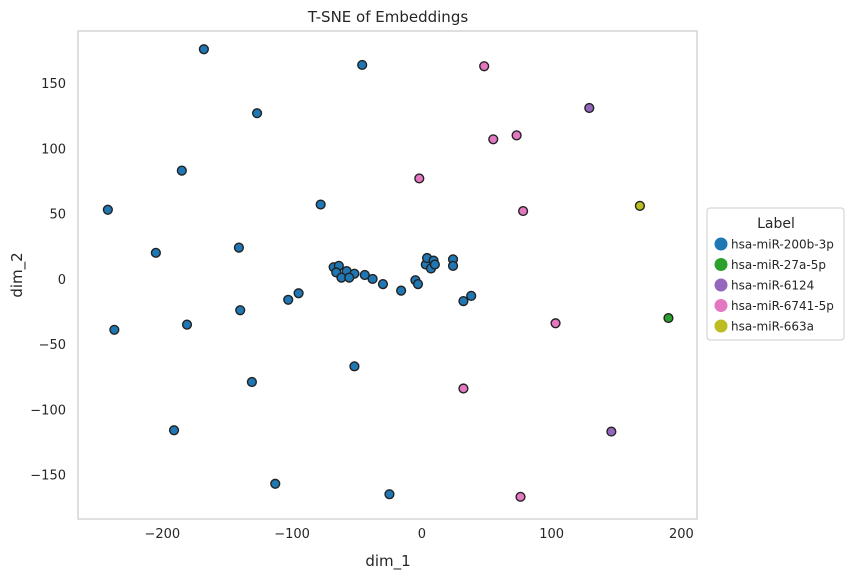  I want to click on legend-label: hsa-miR-6741-5p, so click(782, 306).